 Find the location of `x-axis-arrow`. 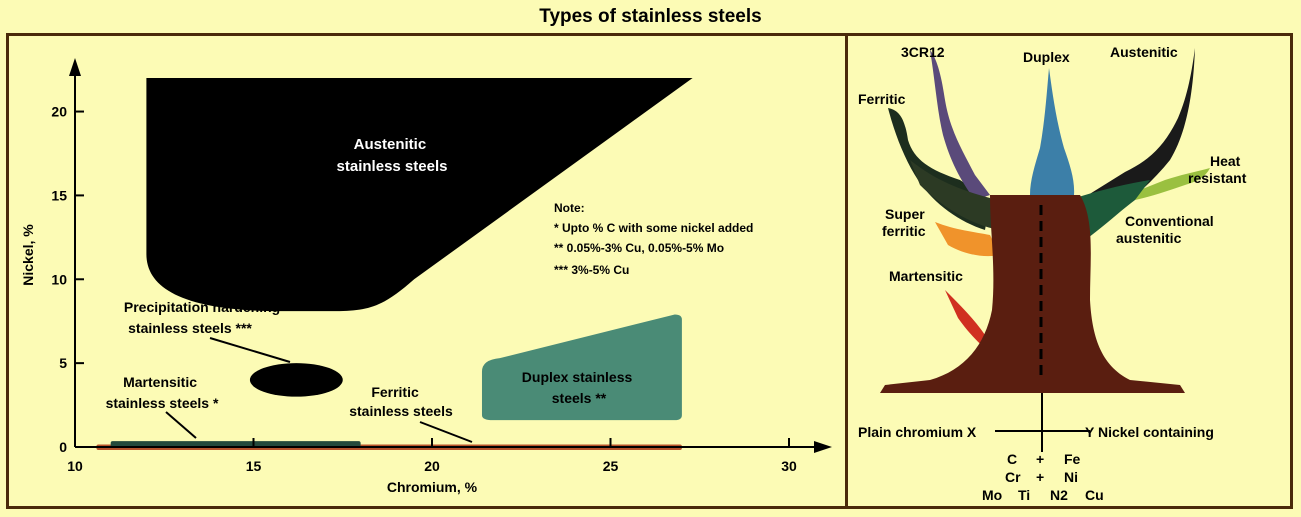

x-axis-arrow is located at coordinates (823, 447).